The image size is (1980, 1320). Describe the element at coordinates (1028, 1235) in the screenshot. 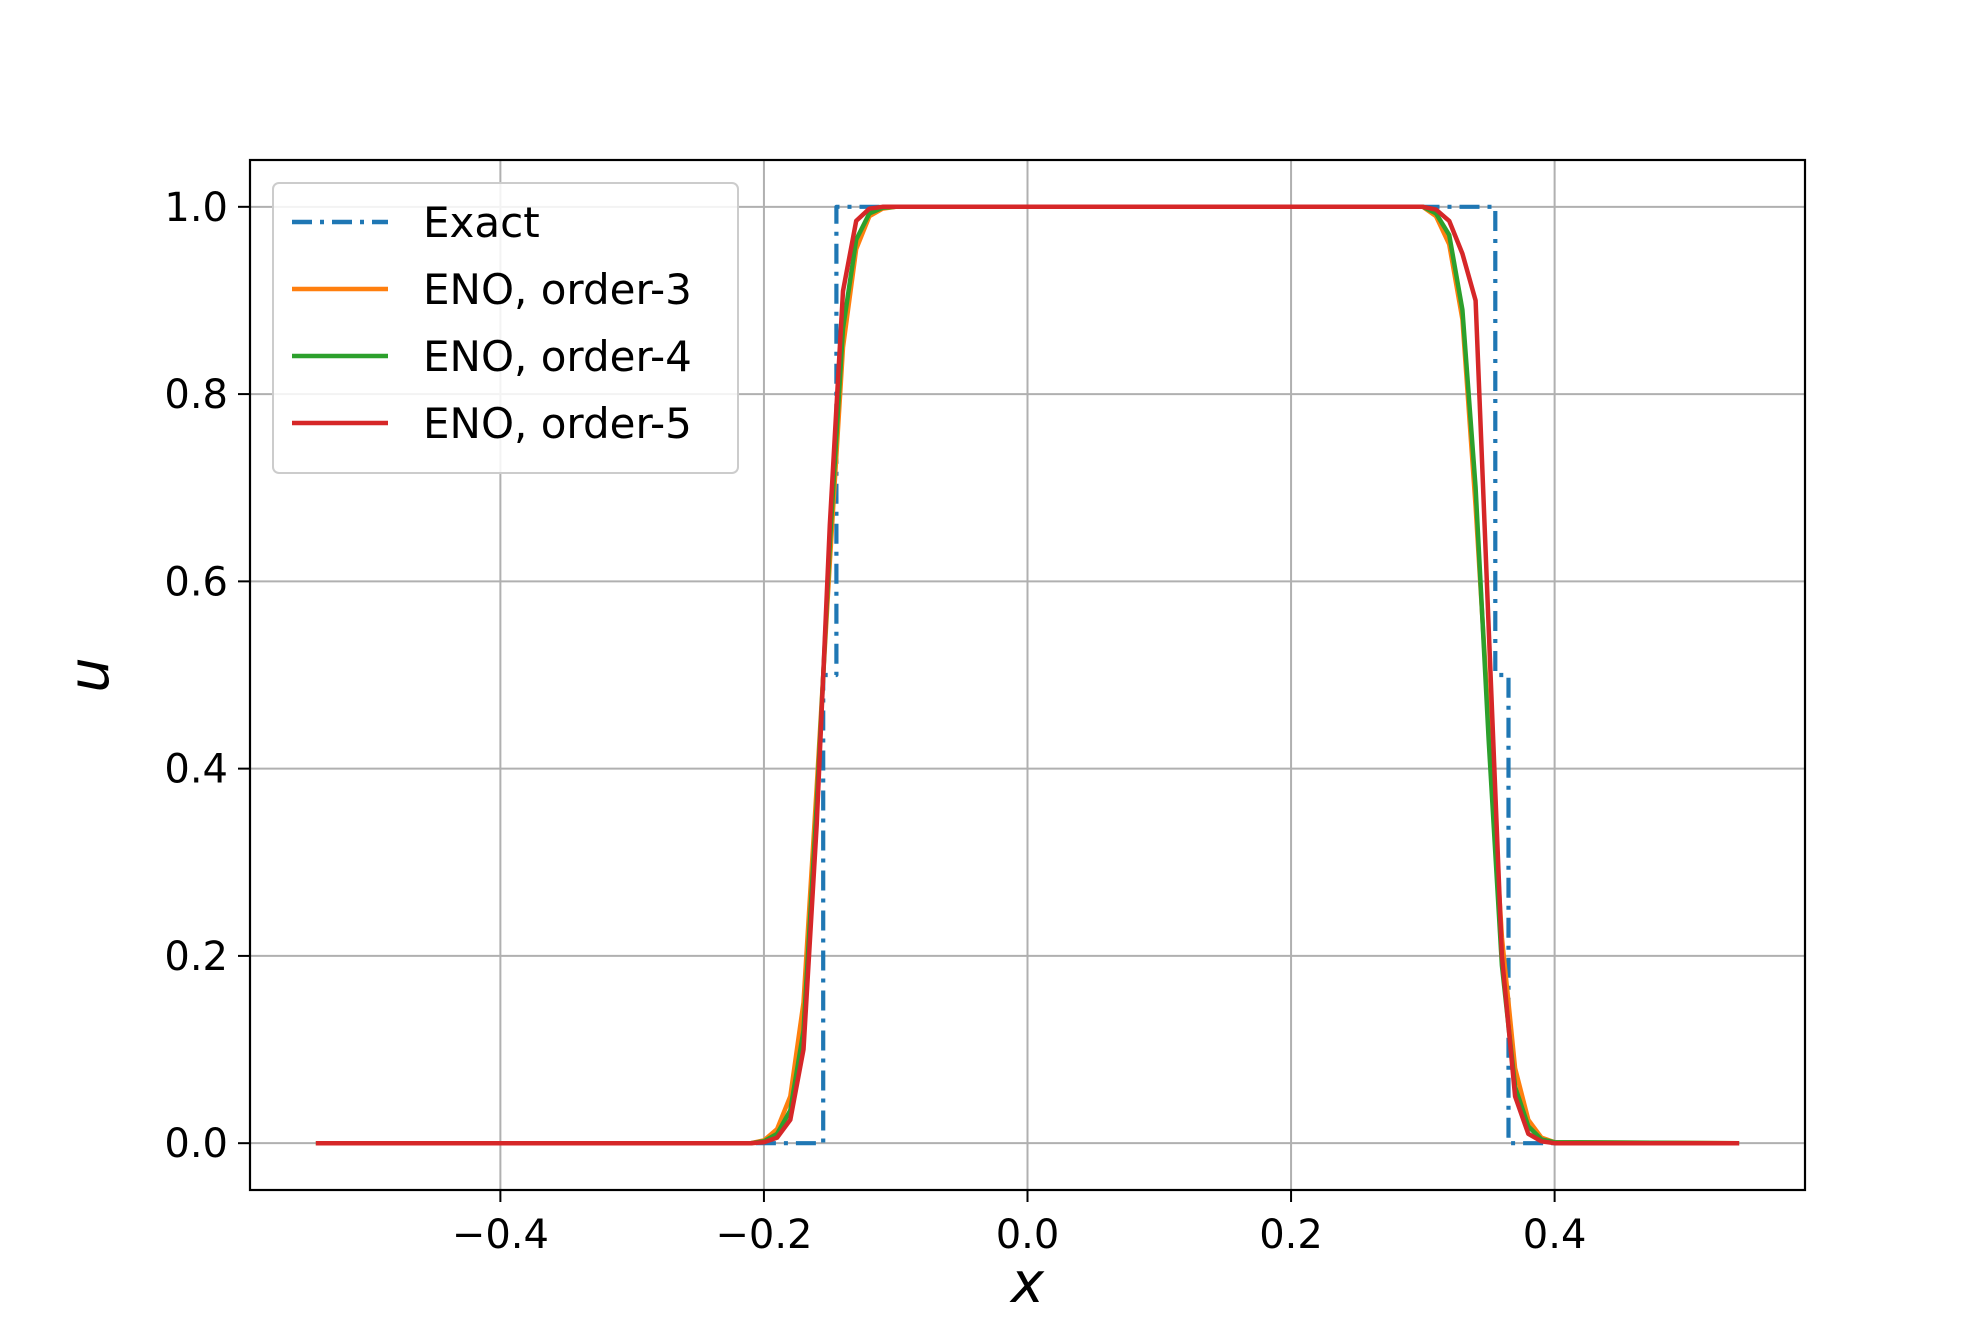

I see `x-tick-label: 0.0` at that location.